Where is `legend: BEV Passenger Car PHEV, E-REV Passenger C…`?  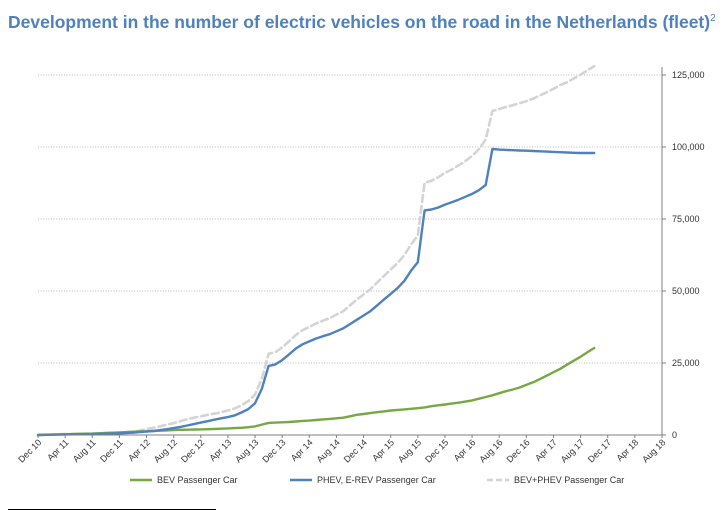
legend: BEV Passenger Car PHEV, E-REV Passenger C… is located at coordinates (377, 480).